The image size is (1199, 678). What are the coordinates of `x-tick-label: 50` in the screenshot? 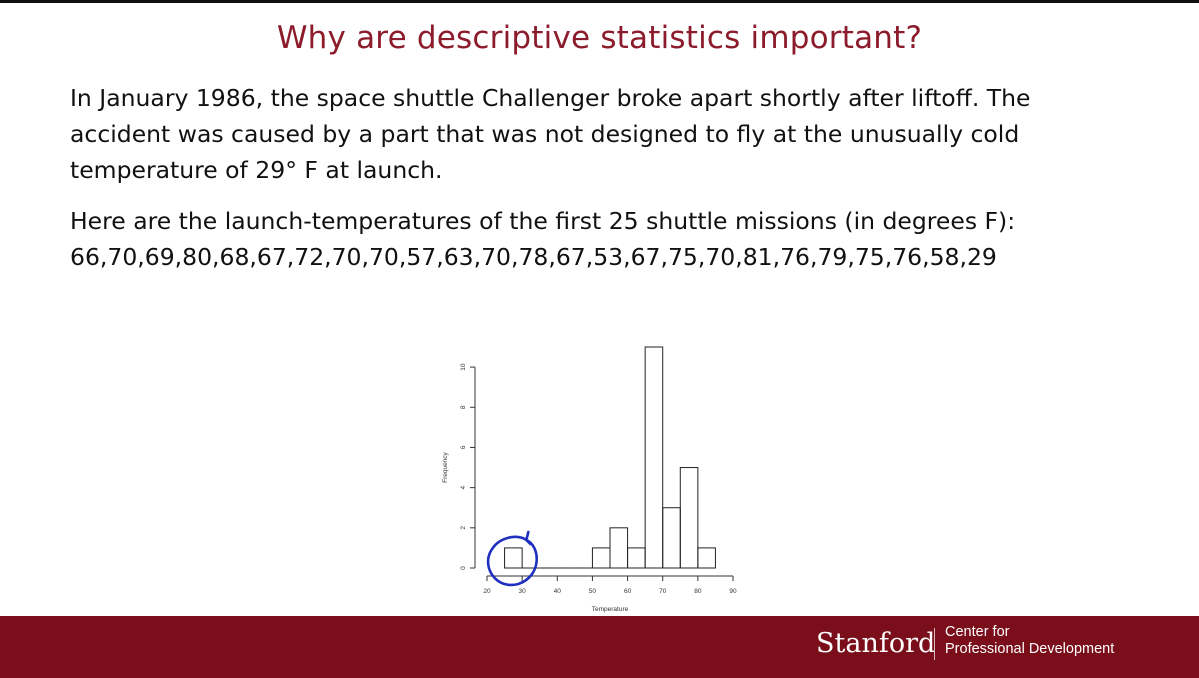 It's located at (593, 591).